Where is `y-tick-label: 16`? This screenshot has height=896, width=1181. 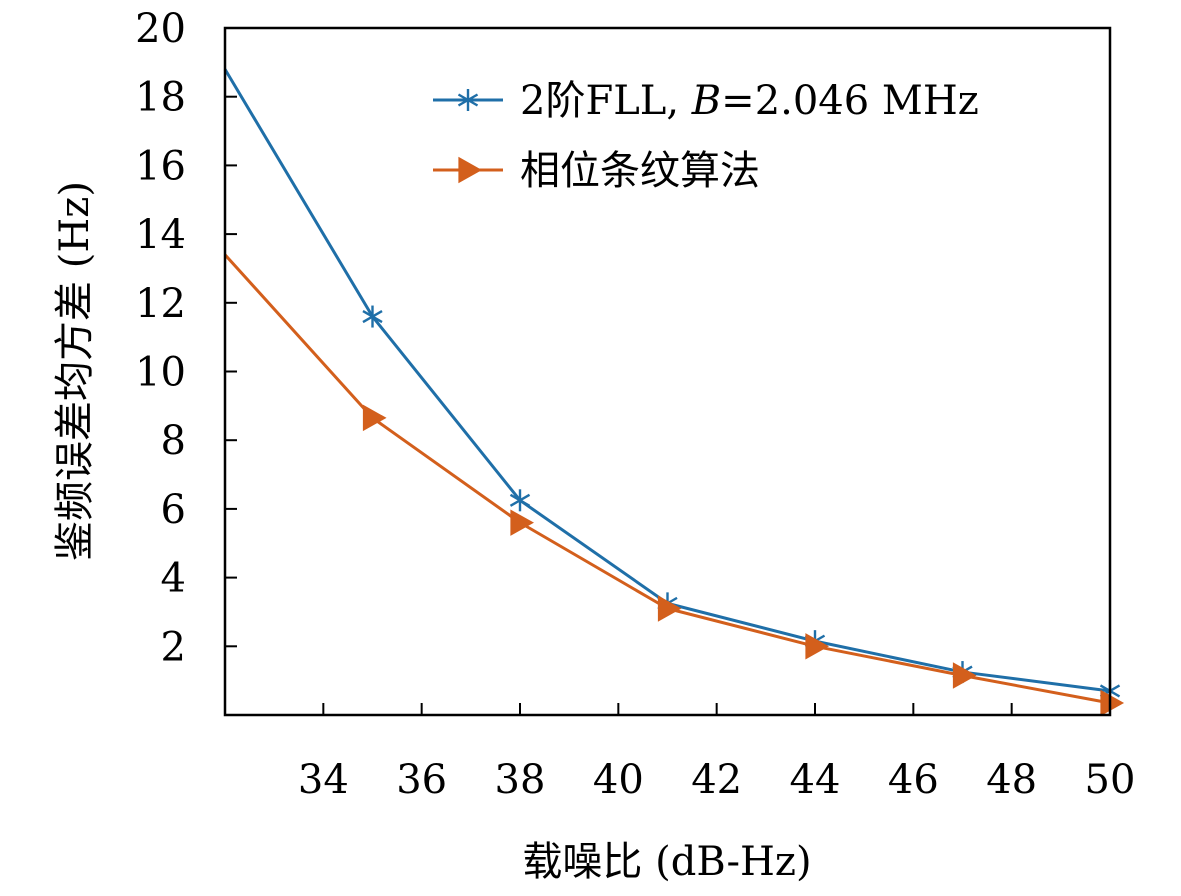 y-tick-label: 16 is located at coordinates (160, 166).